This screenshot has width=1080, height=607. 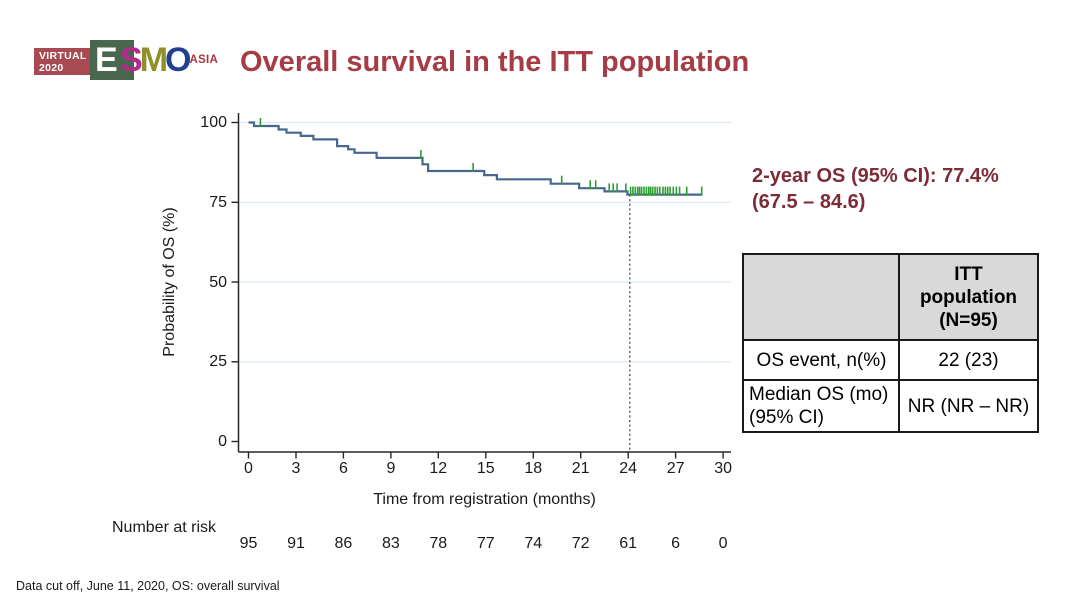 What do you see at coordinates (296, 543) in the screenshot?
I see `at-risk-value: 91` at bounding box center [296, 543].